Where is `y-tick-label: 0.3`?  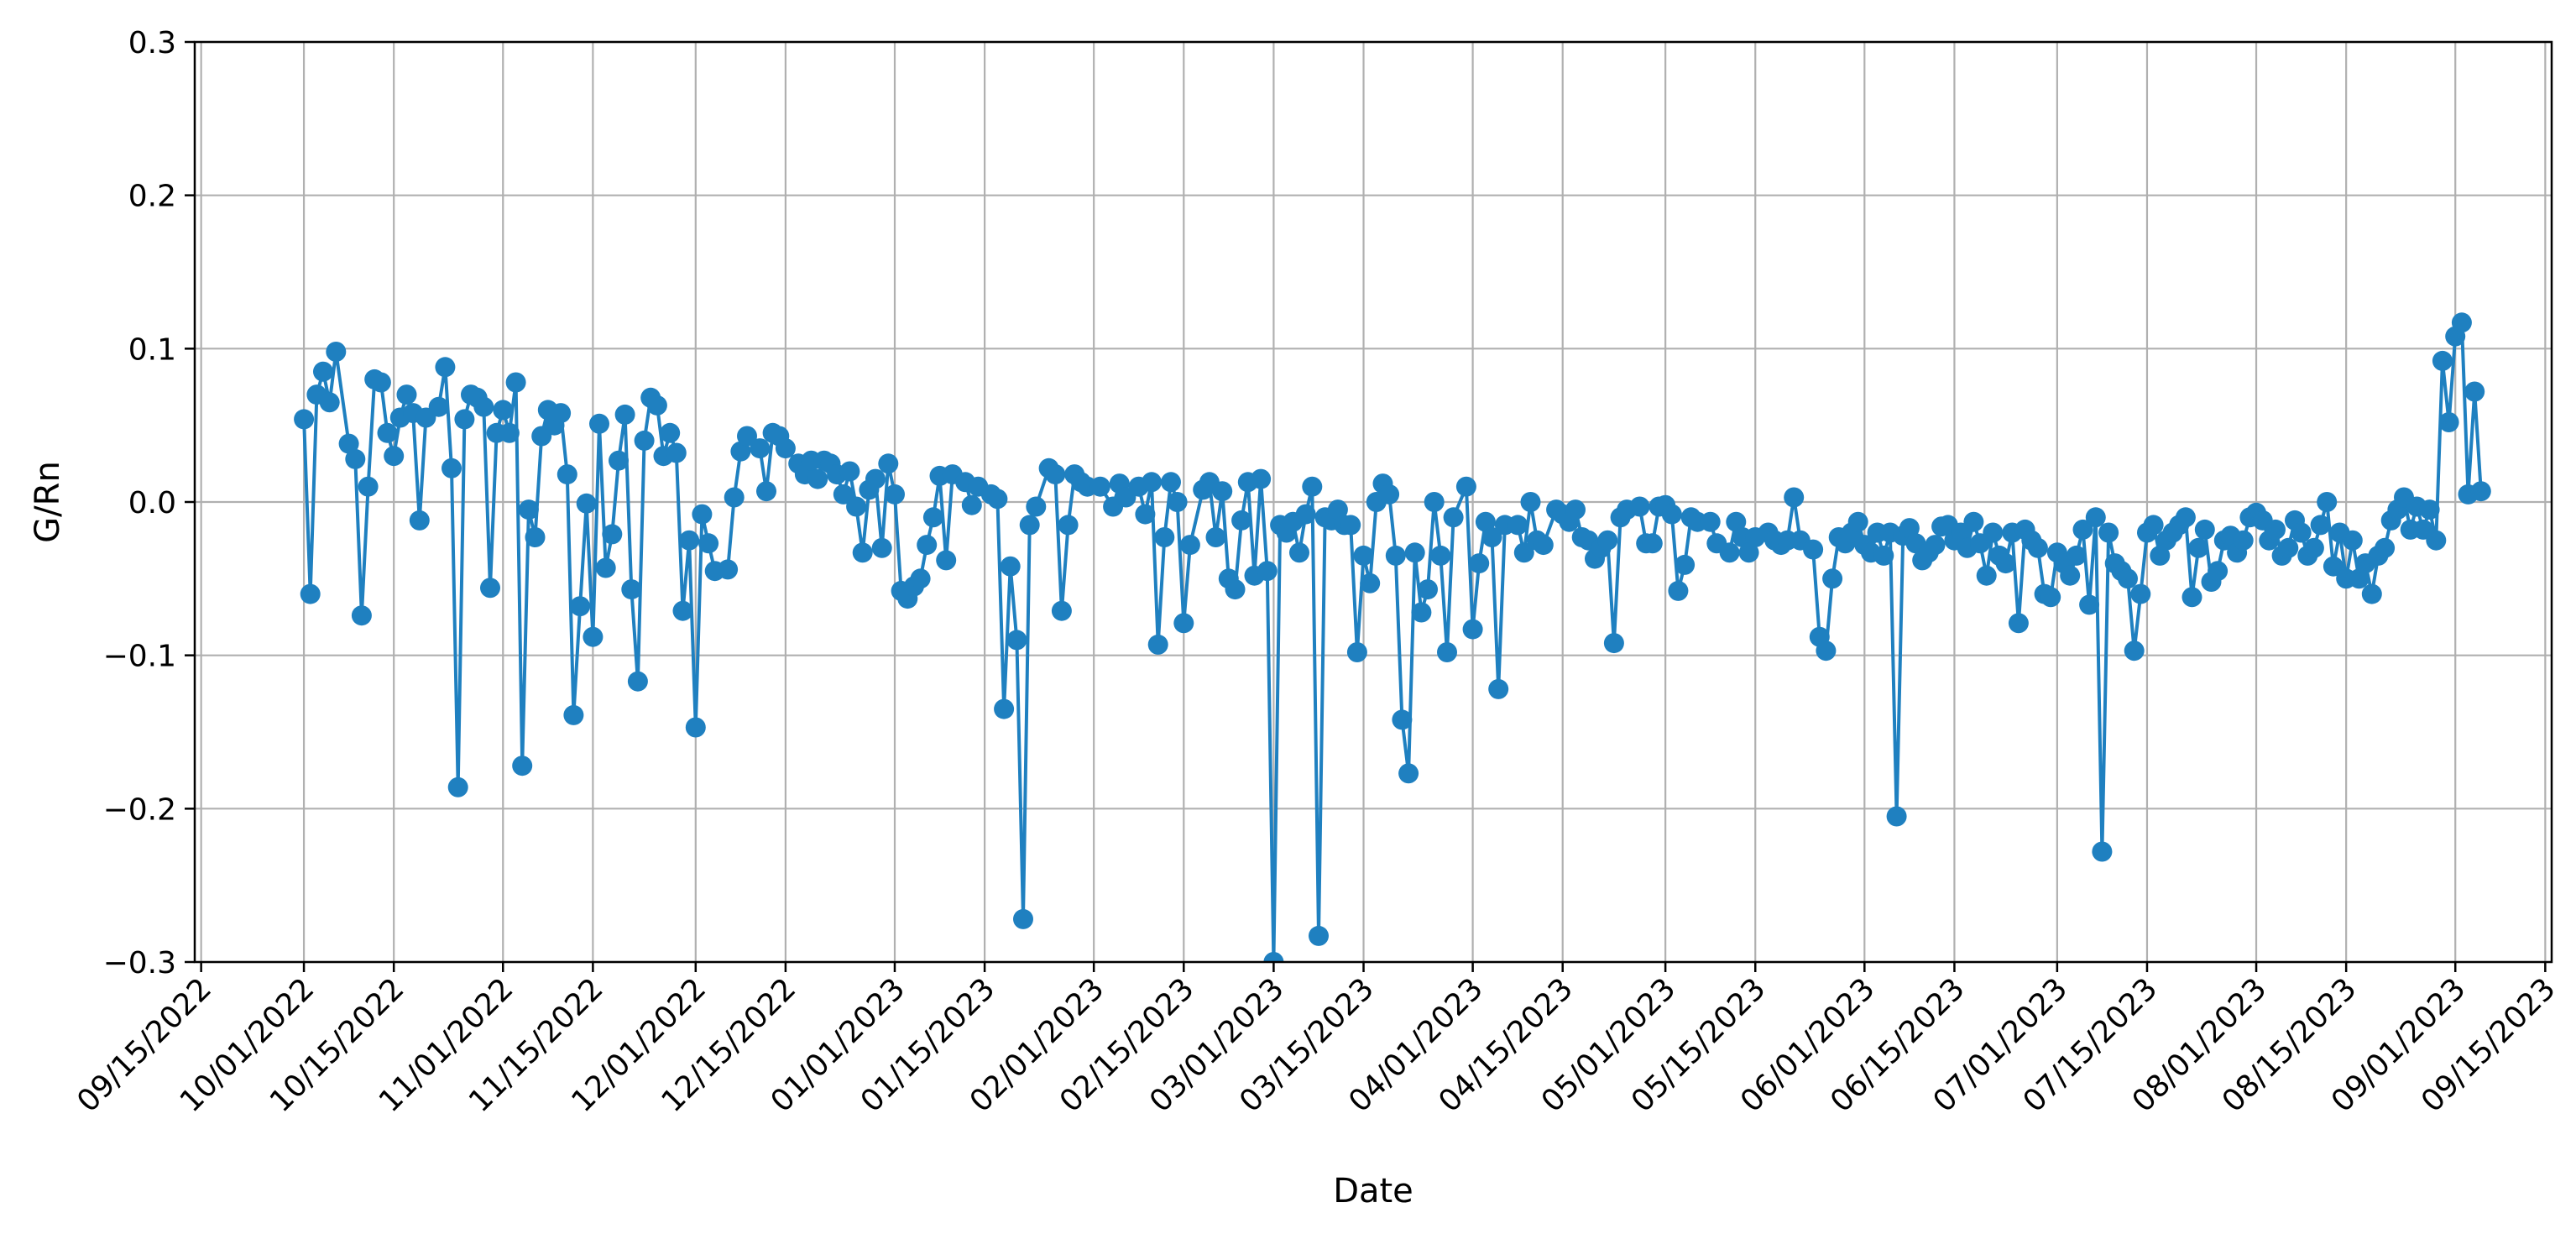 y-tick-label: 0.3 is located at coordinates (152, 43).